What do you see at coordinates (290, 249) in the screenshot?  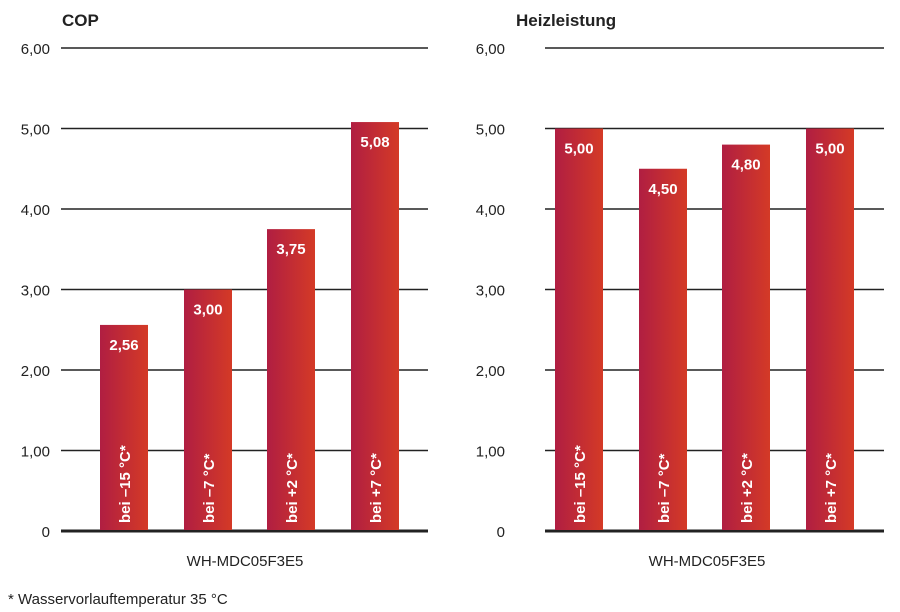 I see `bar-value-label: 3,75` at bounding box center [290, 249].